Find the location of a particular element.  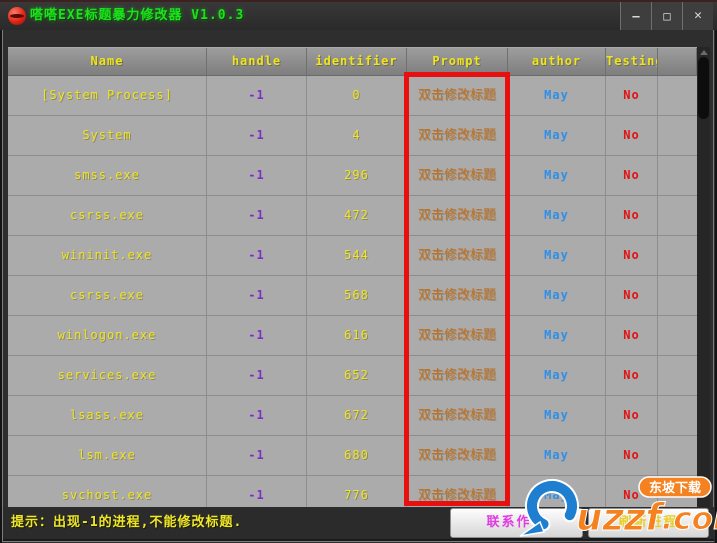

table-row: services.exe -1 652 双击修改标题 May No is located at coordinates (352, 376).